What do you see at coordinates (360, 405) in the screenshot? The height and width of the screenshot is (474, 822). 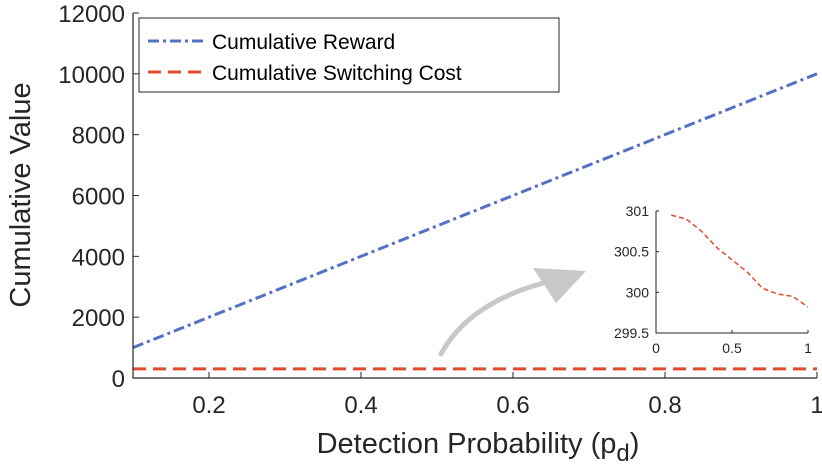 I see `main-x-tick-label: 0.4` at bounding box center [360, 405].